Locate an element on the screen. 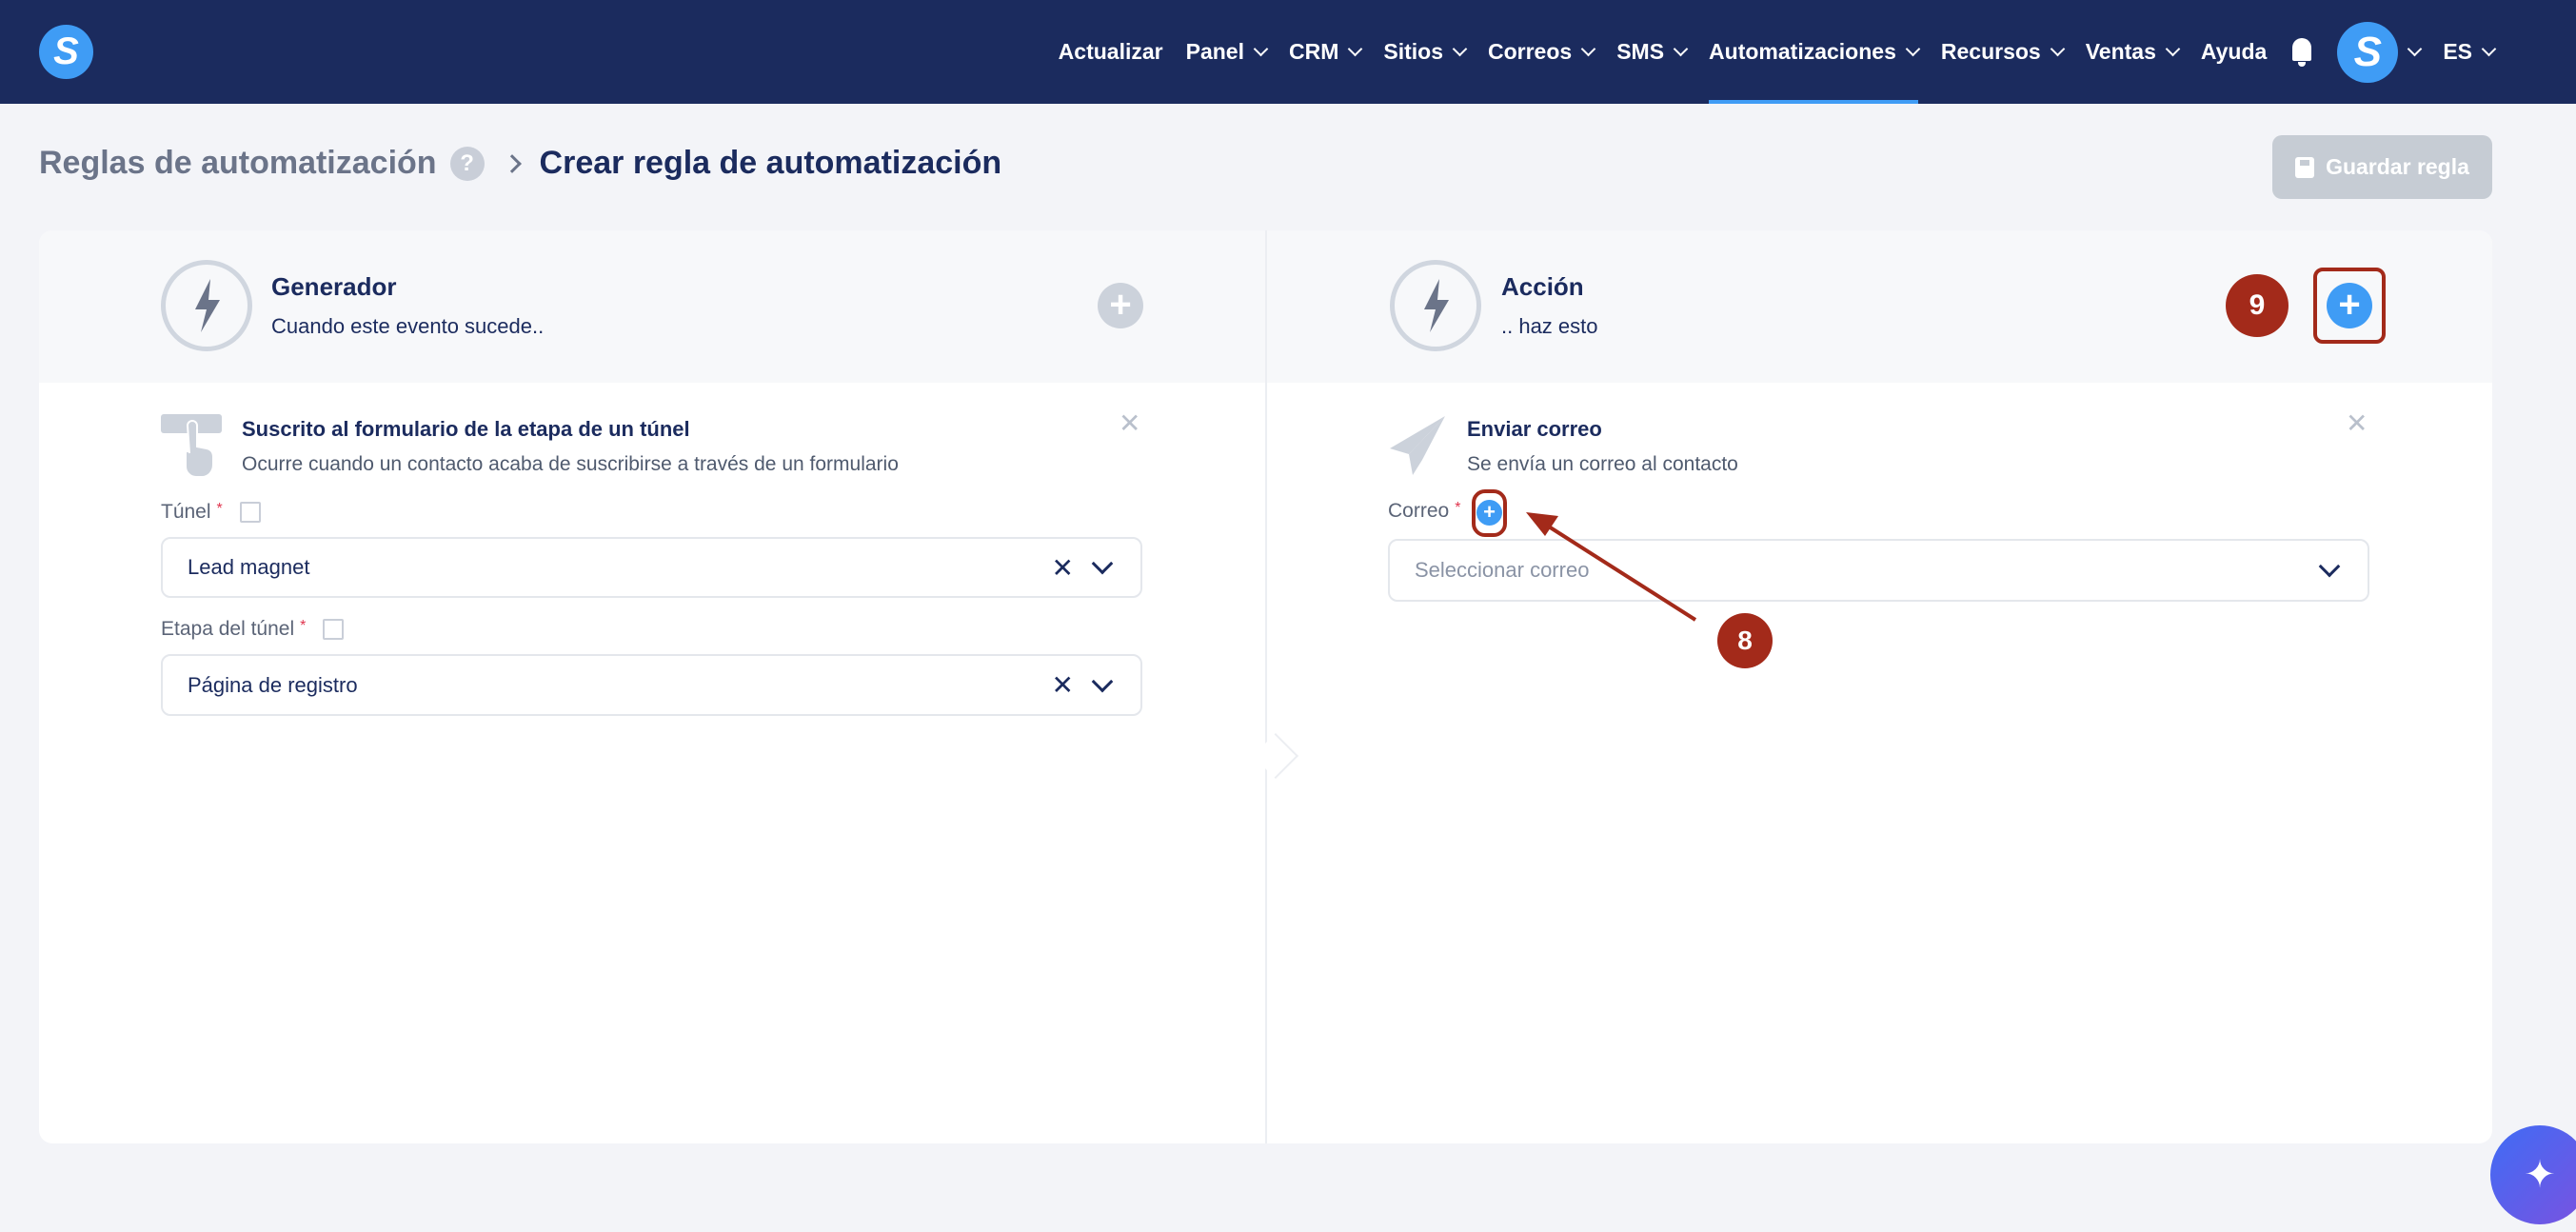 The width and height of the screenshot is (2576, 1232). nav-item-ventas: Ventas is located at coordinates (2133, 52).